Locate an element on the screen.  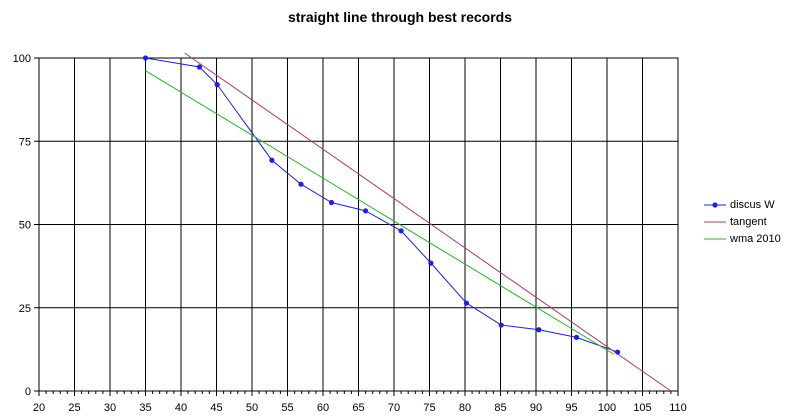
y-tick-label: 100 is located at coordinates (22, 59).